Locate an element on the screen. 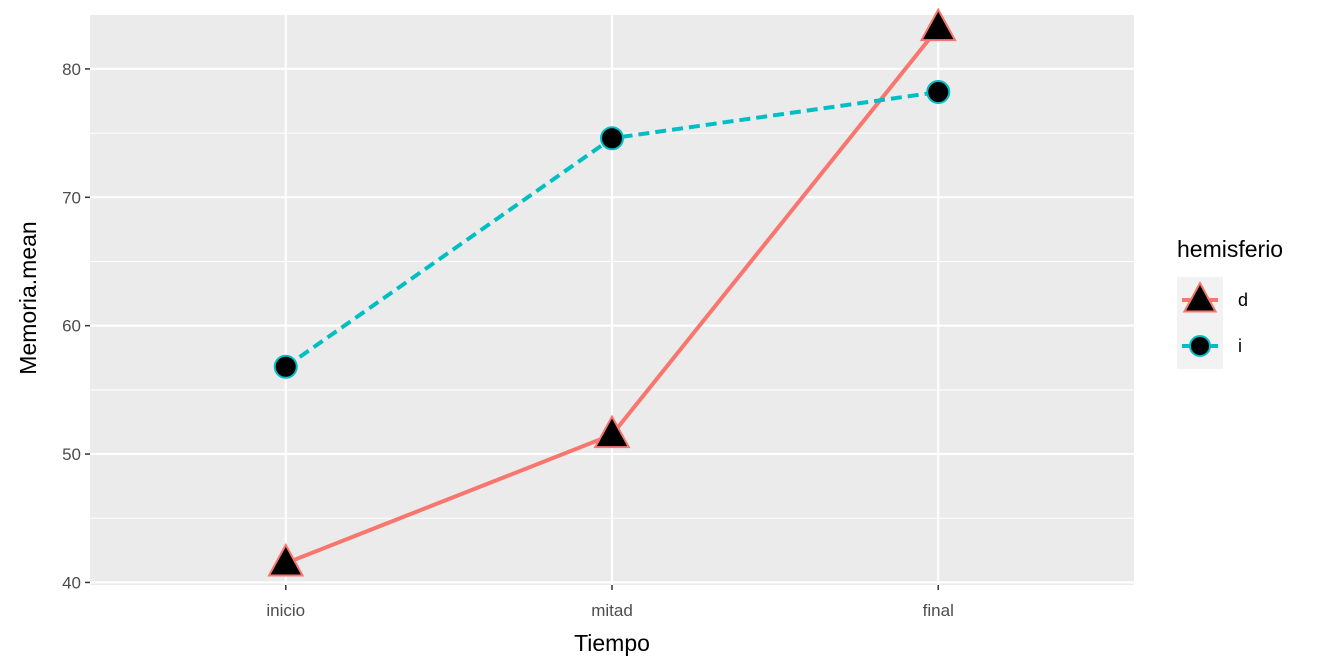 This screenshot has width=1344, height=672. legend-item-i: i is located at coordinates (1209, 346).